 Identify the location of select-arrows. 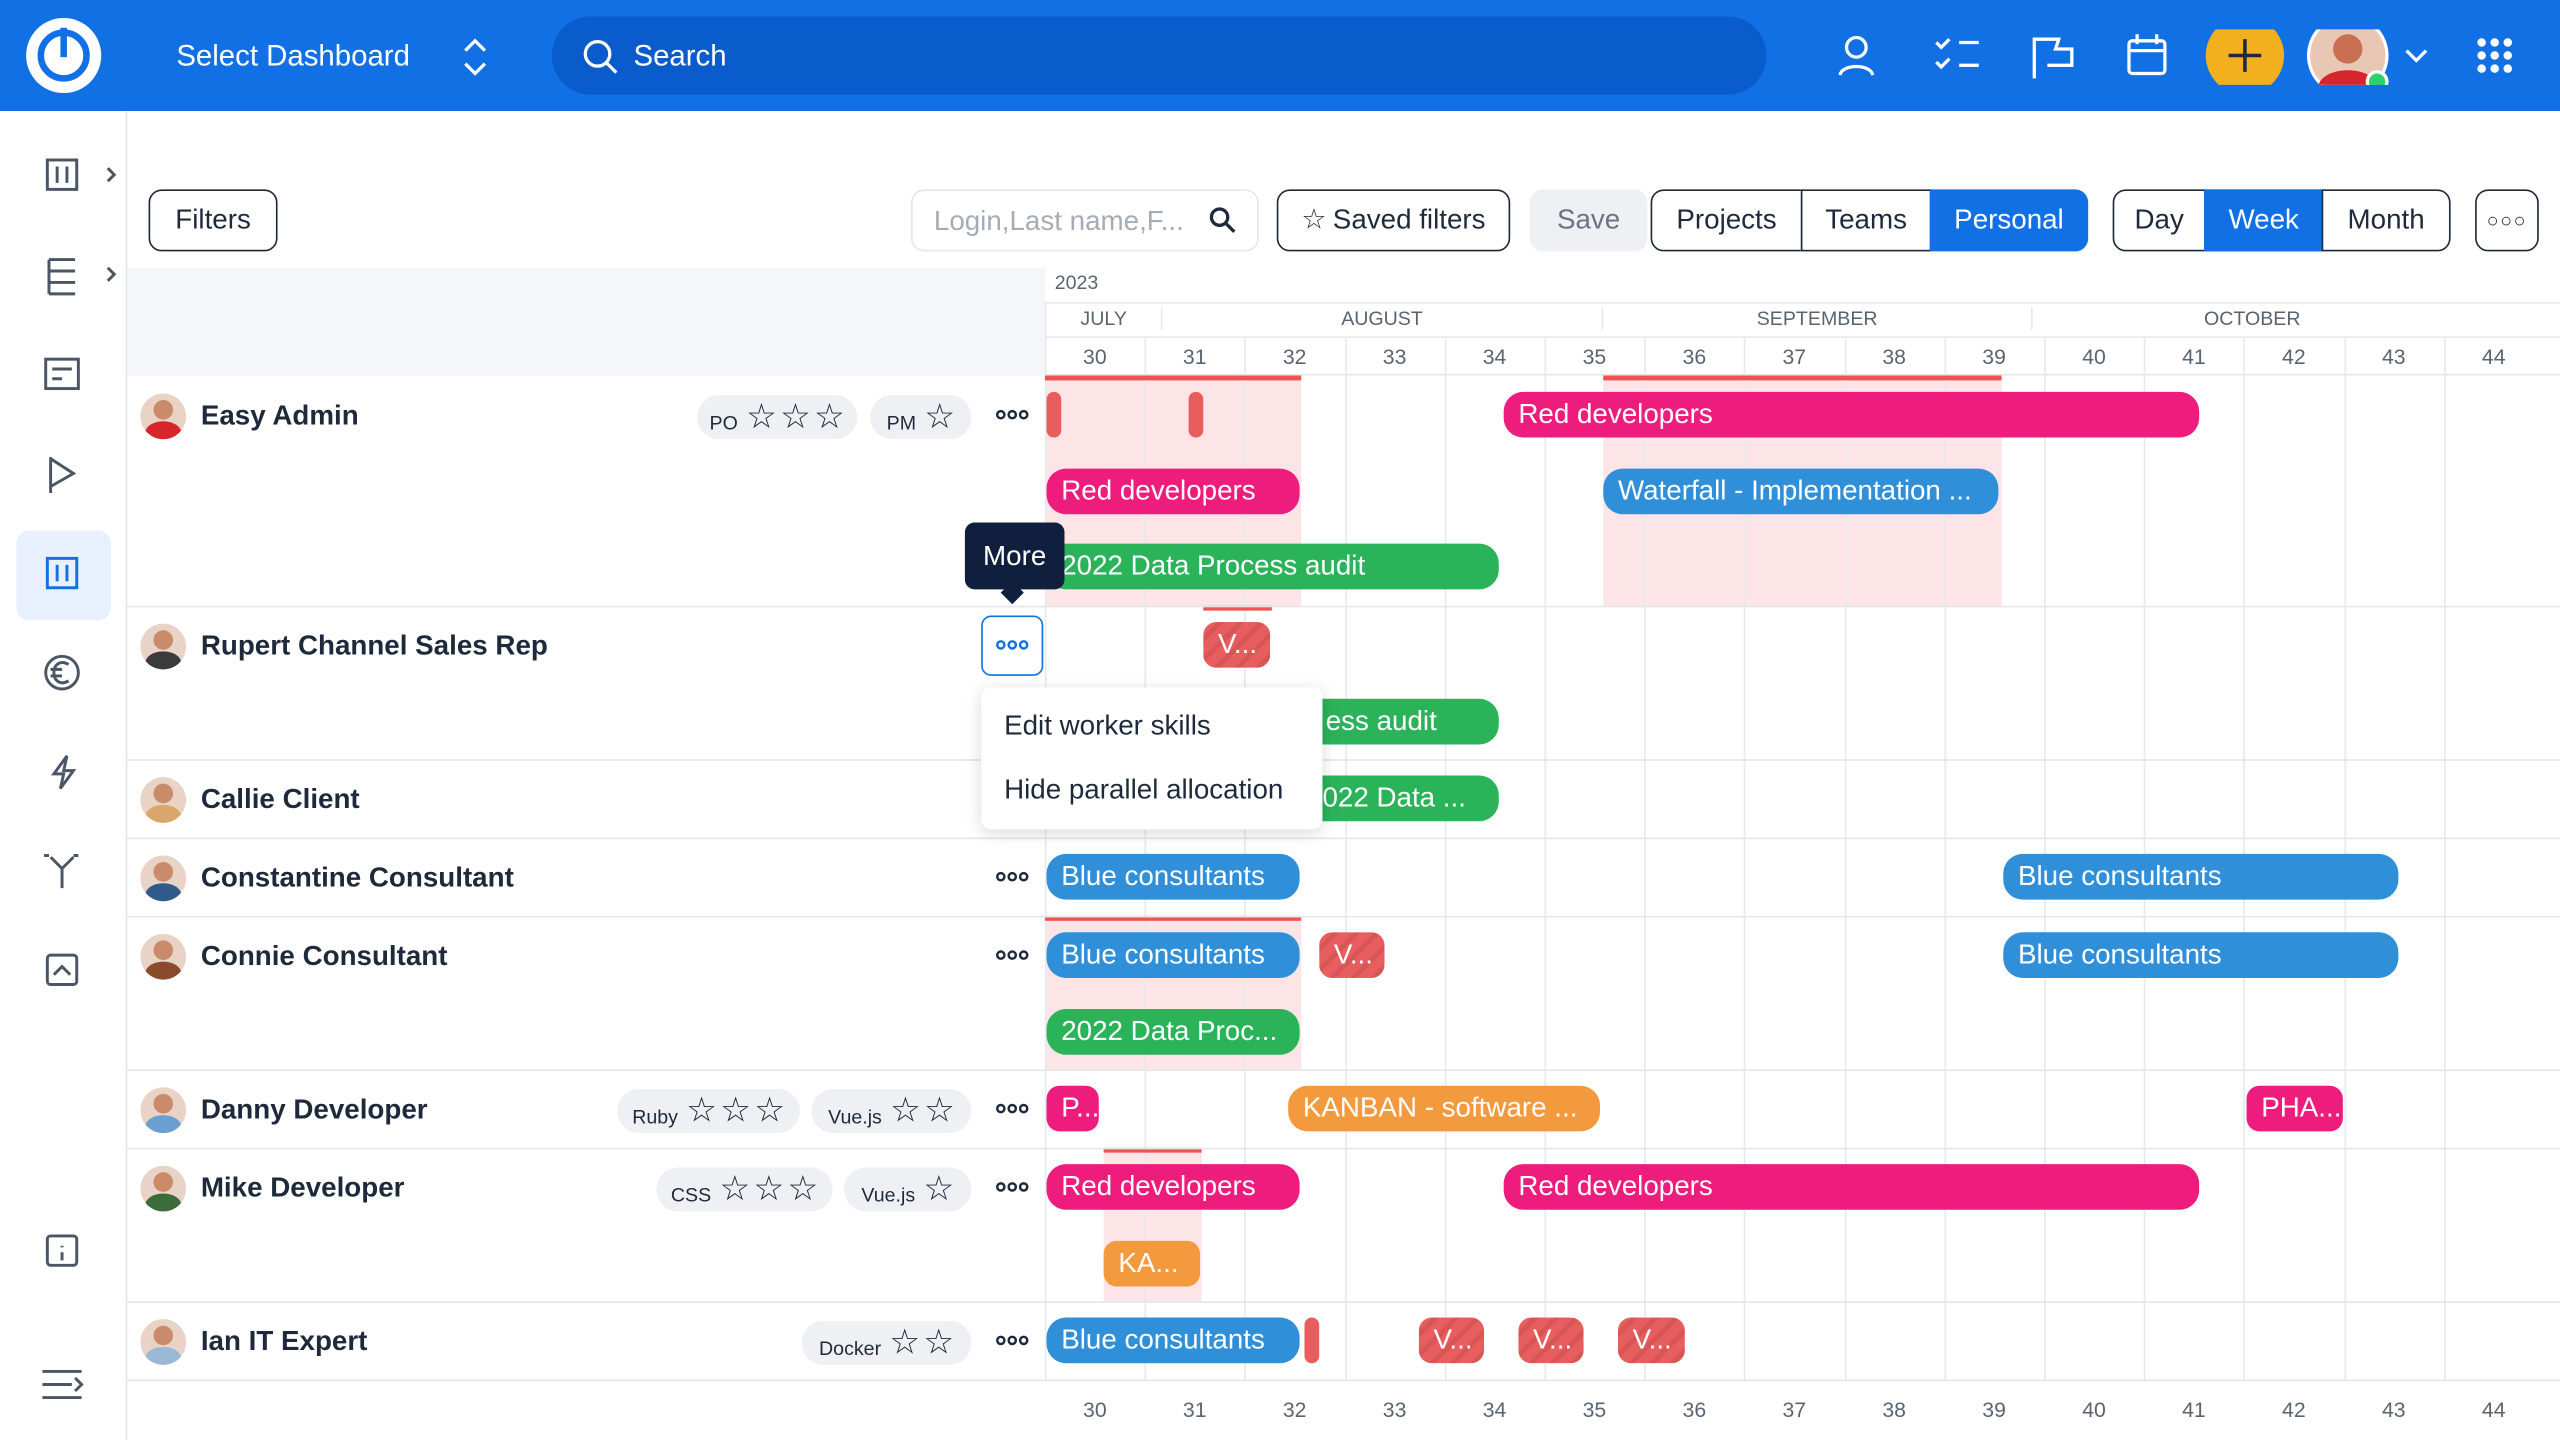
(474, 57).